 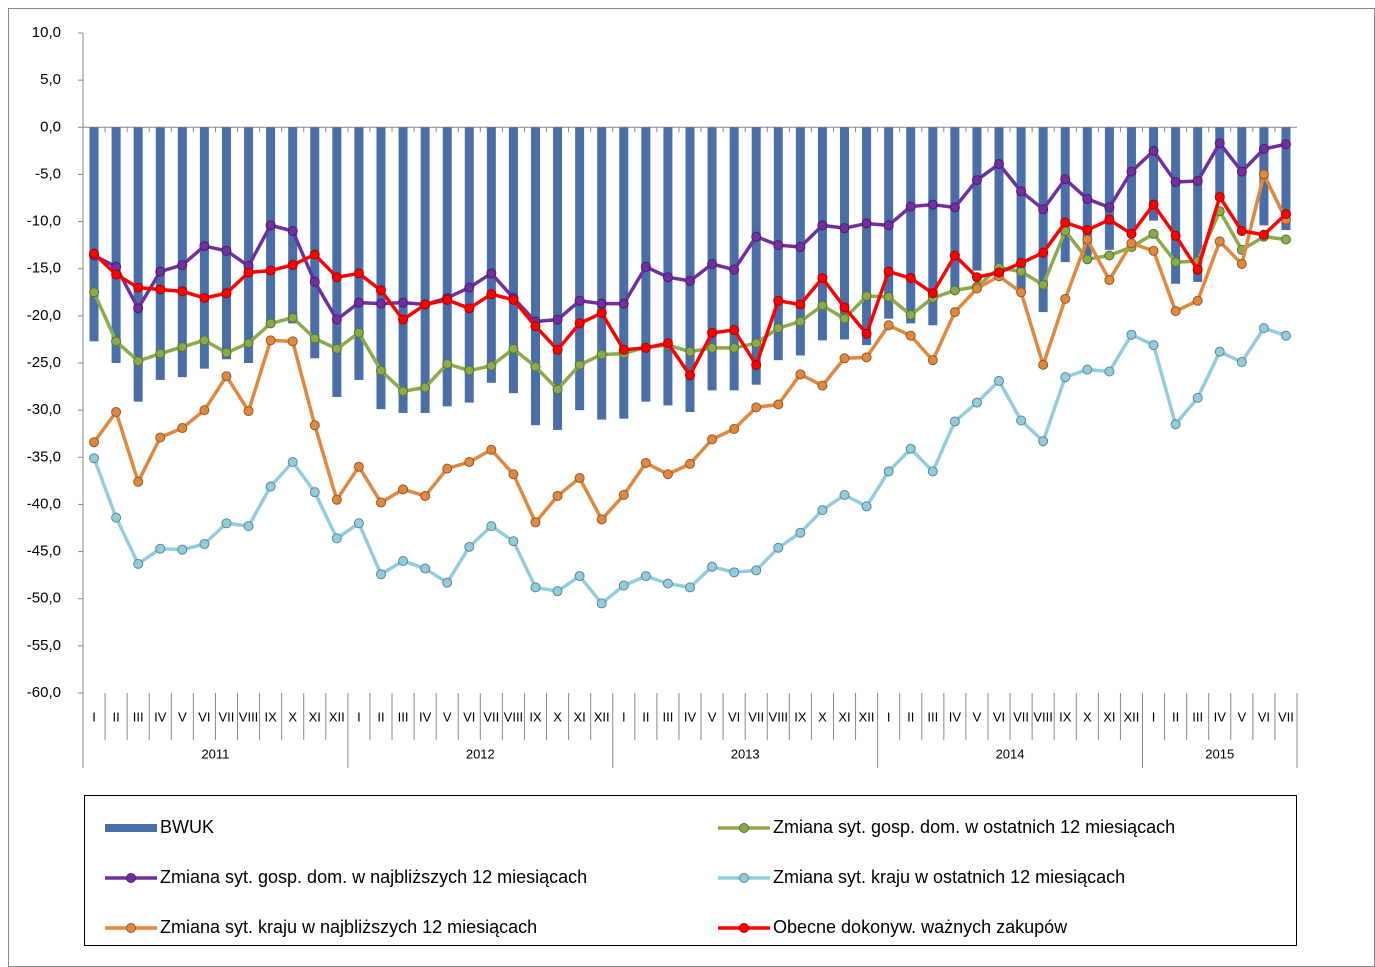 What do you see at coordinates (44, 268) in the screenshot?
I see `y-tick-label: -15,0` at bounding box center [44, 268].